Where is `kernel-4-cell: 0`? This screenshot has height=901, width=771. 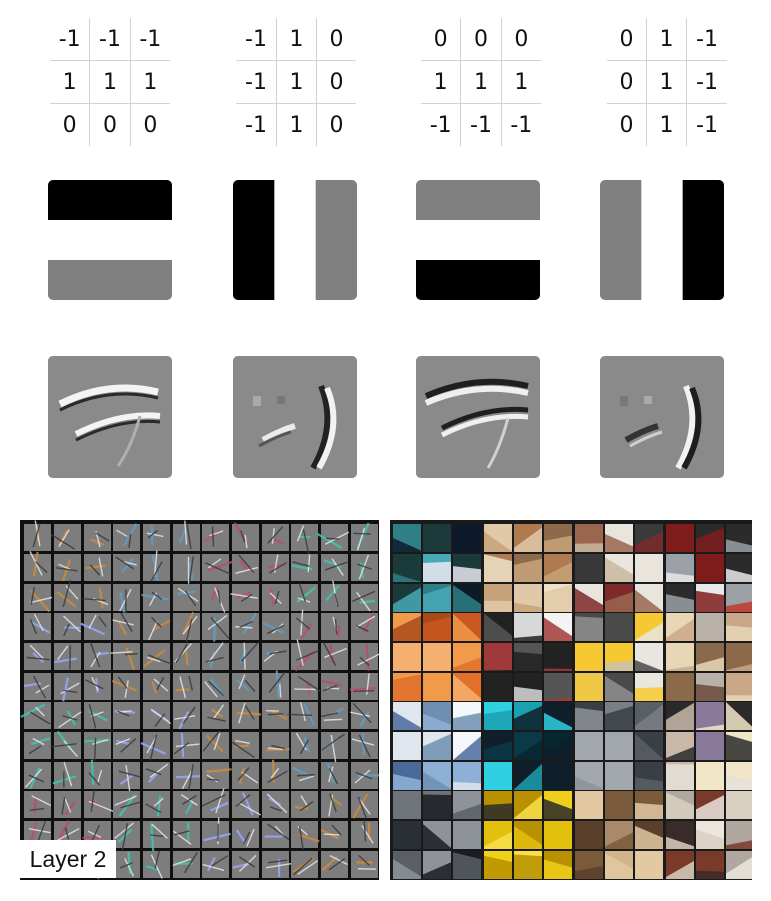
kernel-4-cell: 0 is located at coordinates (627, 124).